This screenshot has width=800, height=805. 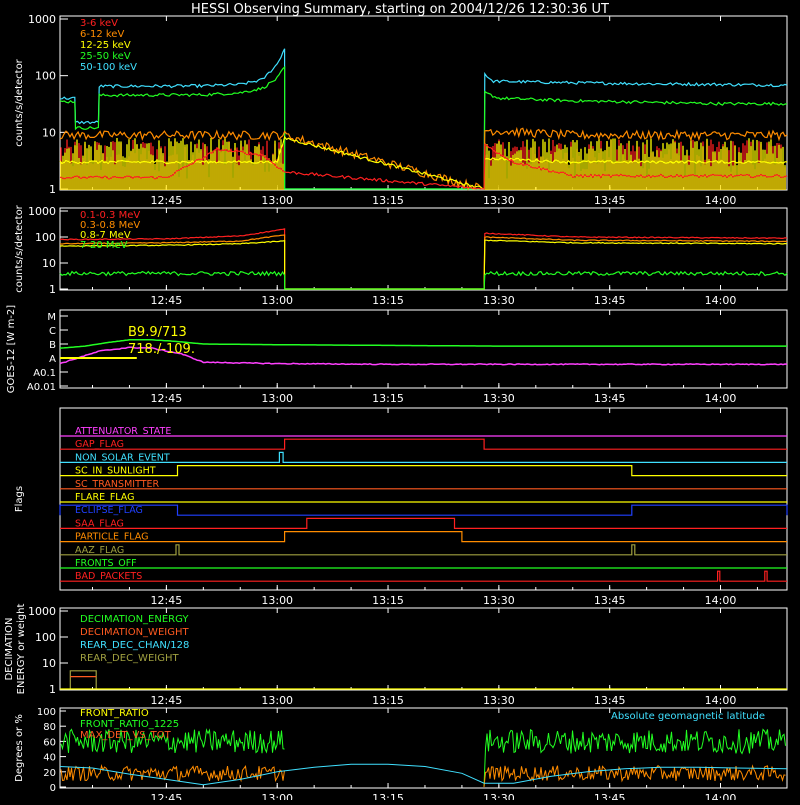 I want to click on panel3-y-tick-label: C, so click(x=52, y=331).